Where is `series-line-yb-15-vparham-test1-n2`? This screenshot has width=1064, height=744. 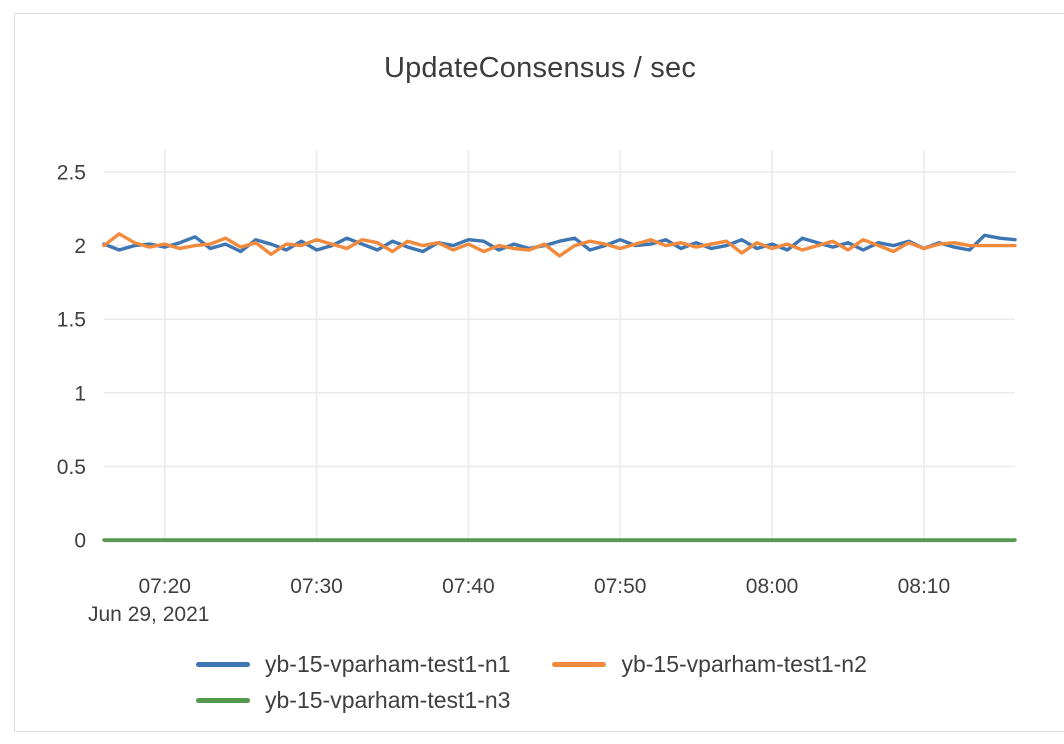
series-line-yb-15-vparham-test1-n2 is located at coordinates (559, 245).